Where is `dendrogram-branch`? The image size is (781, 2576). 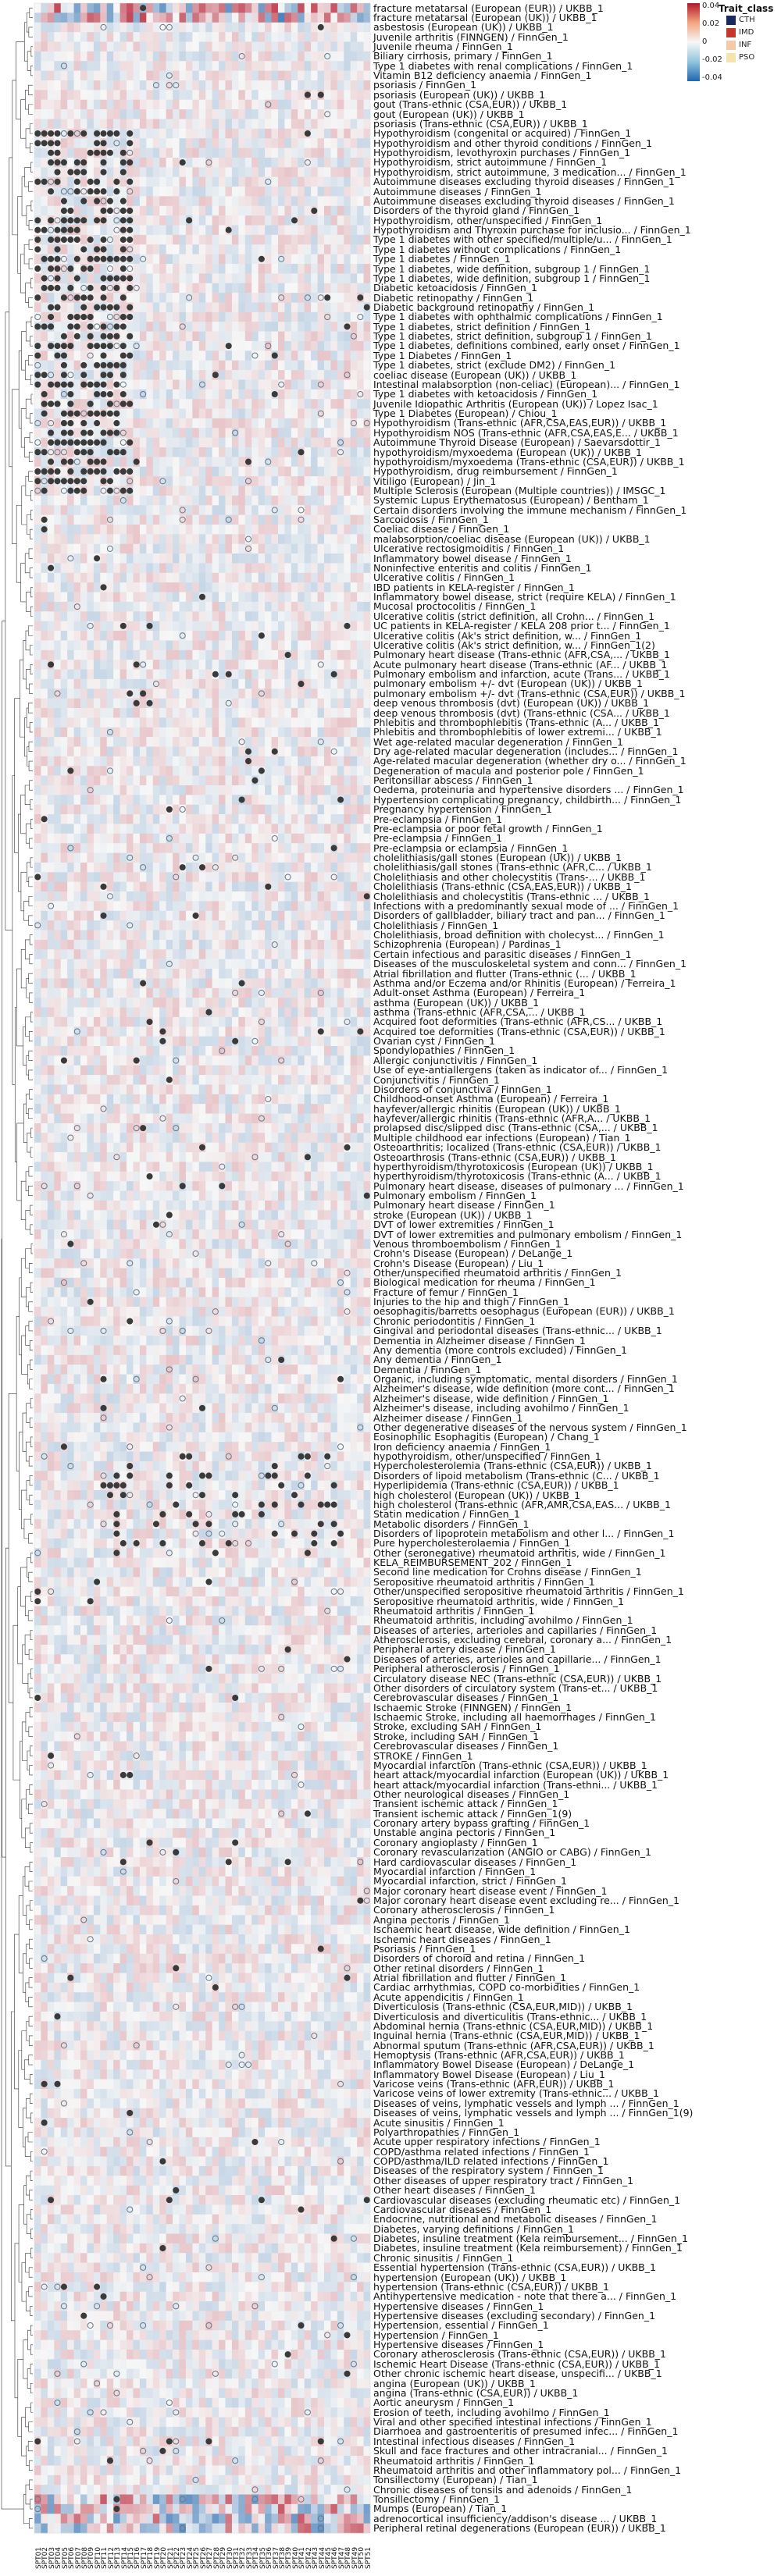
dendrogram-branch is located at coordinates (27, 563).